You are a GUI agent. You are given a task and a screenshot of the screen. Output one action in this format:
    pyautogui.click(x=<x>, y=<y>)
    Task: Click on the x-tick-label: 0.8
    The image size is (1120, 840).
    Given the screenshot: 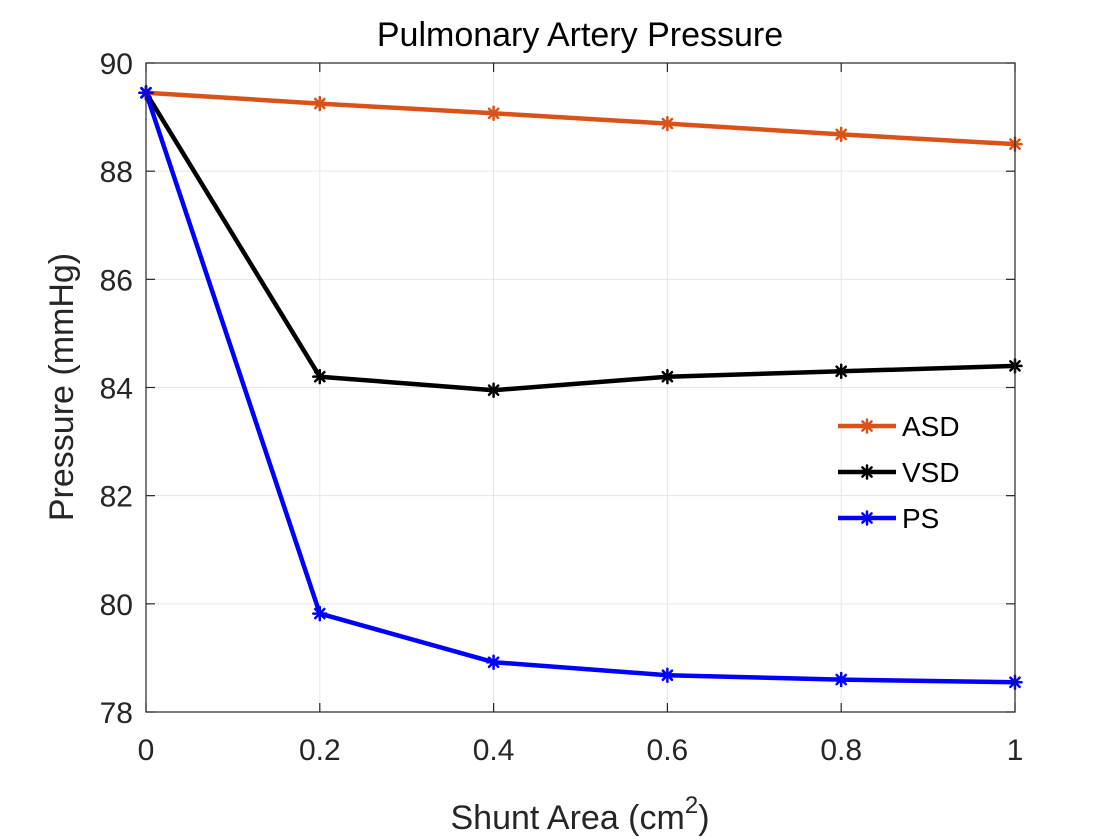 What is the action you would take?
    pyautogui.click(x=841, y=750)
    